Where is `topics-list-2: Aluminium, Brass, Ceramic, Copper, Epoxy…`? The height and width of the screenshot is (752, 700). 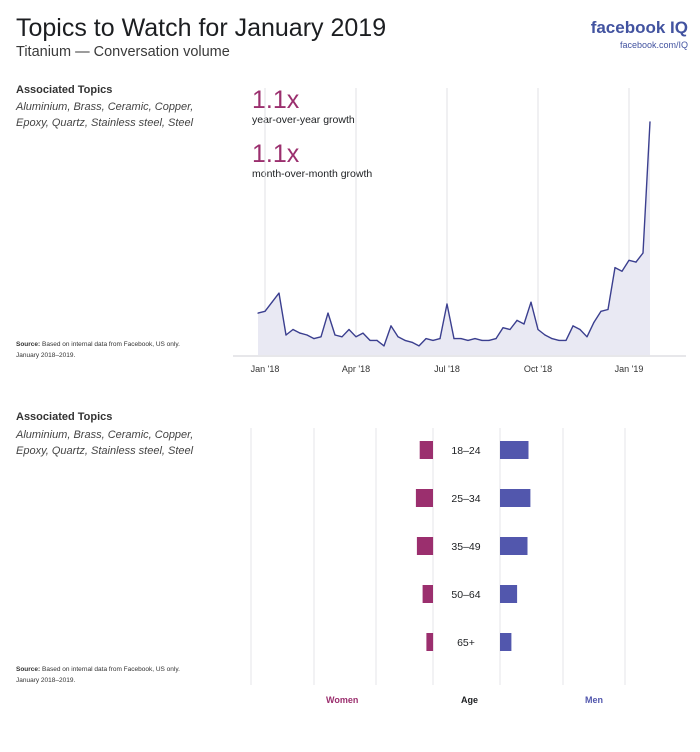 topics-list-2: Aluminium, Brass, Ceramic, Copper, Epoxy… is located at coordinates (105, 443).